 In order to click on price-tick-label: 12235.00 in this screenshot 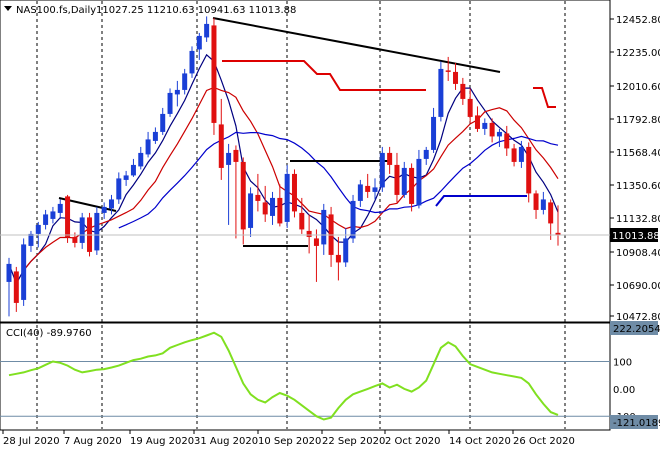, I will do `click(638, 53)`.